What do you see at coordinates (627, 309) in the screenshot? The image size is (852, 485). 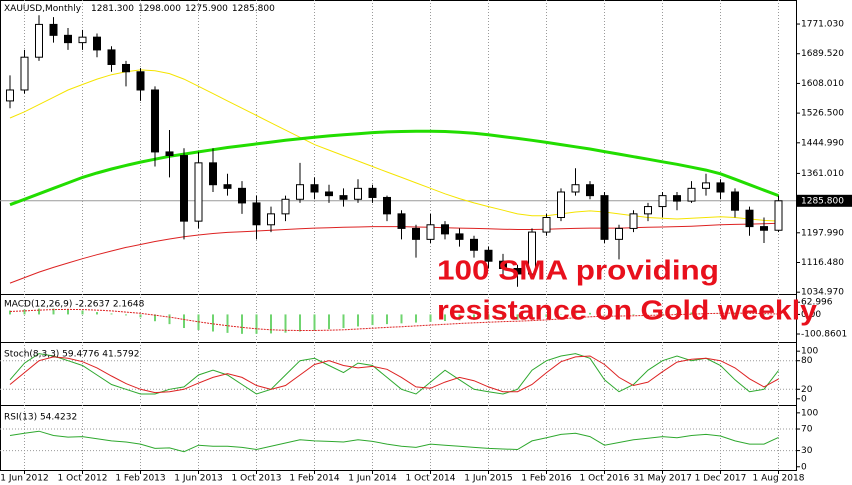 I see `annotation: resistance on Gold weekly` at bounding box center [627, 309].